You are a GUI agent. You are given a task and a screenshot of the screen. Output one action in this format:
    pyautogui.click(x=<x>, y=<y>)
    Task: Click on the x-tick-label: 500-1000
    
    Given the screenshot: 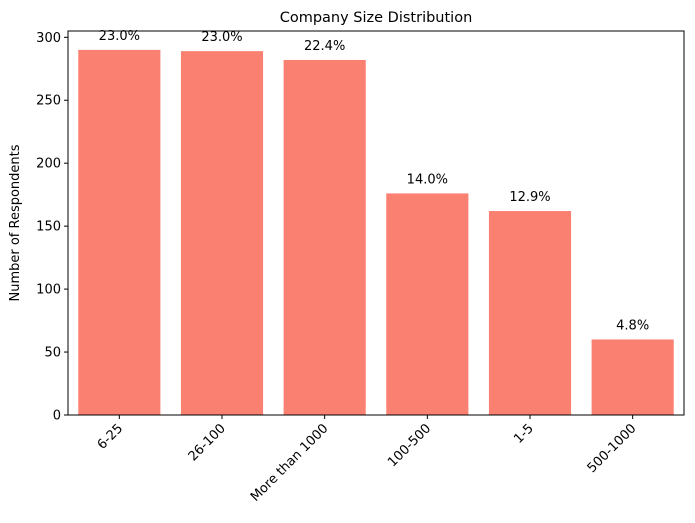 What is the action you would take?
    pyautogui.click(x=612, y=448)
    